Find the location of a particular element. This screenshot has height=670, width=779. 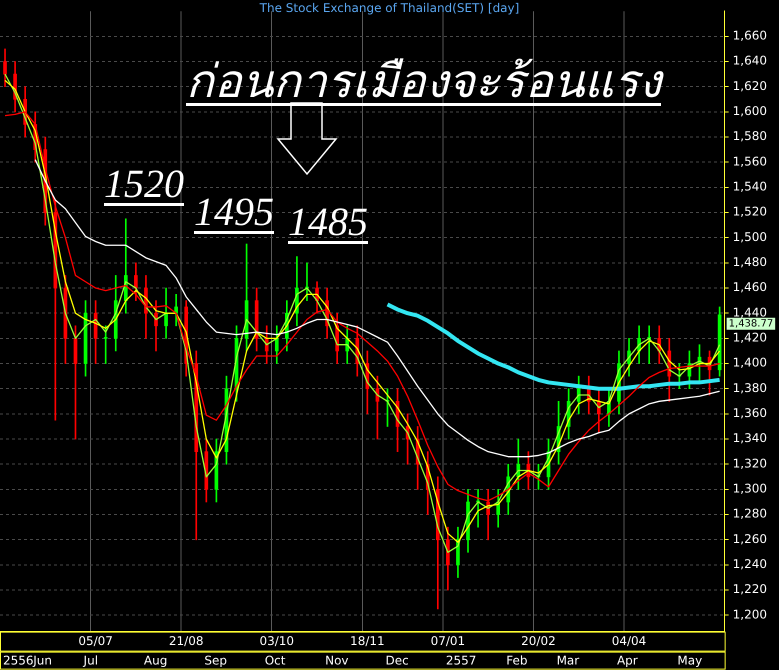

x-tick-label: 04/04 is located at coordinates (629, 641).